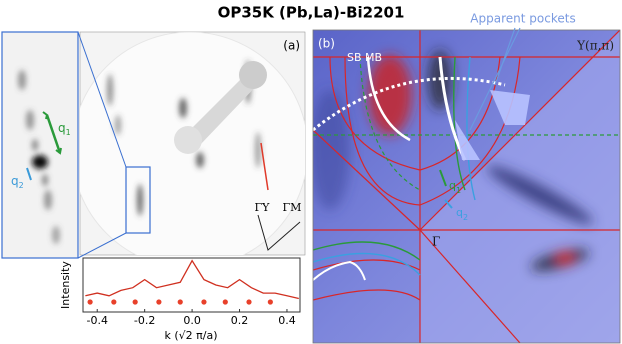 Image resolution: width=622 pixels, height=344 pixels. I want to click on gamma-m-label: ΓM, so click(292, 207).